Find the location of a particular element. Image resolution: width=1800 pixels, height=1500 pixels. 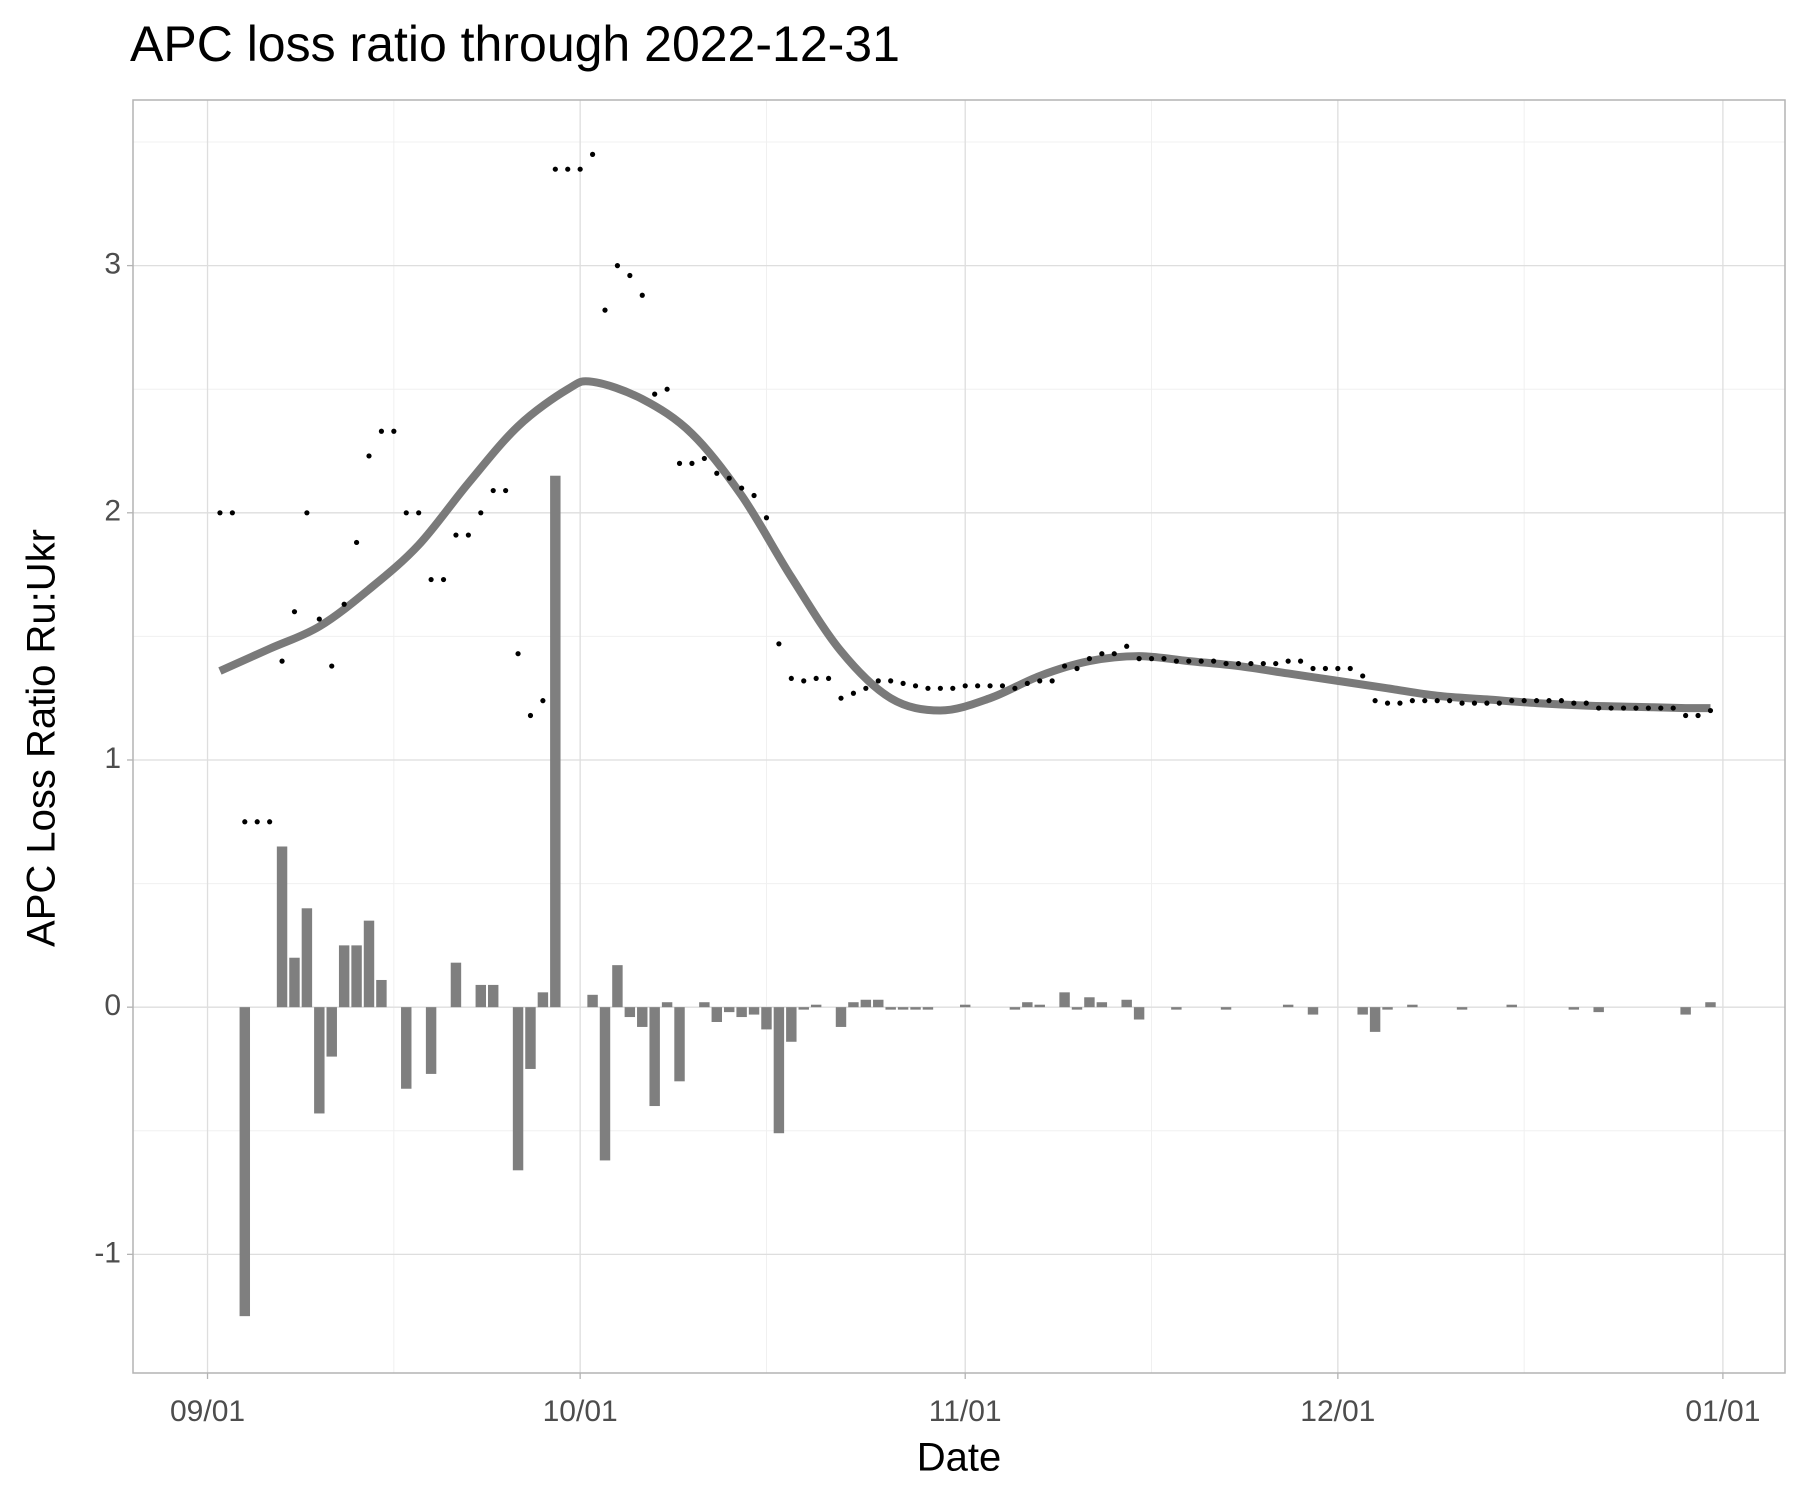

x-tick-label: 11/01 is located at coordinates (965, 1411).